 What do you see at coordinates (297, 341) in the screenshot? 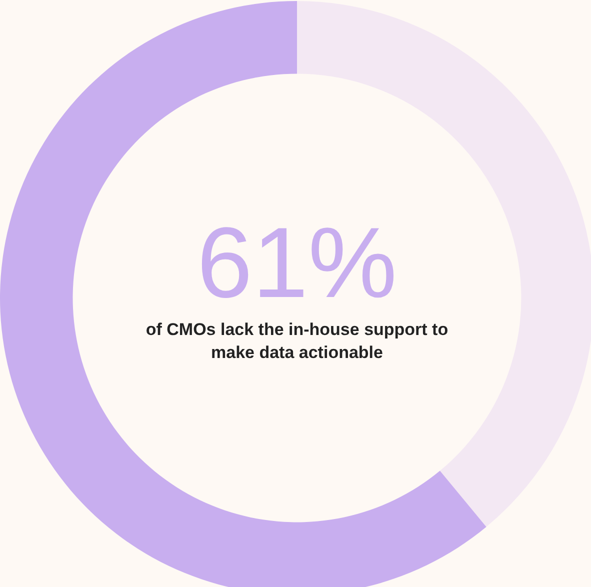
I see `text: of CMOs lack the in-house support to make data actionable` at bounding box center [297, 341].